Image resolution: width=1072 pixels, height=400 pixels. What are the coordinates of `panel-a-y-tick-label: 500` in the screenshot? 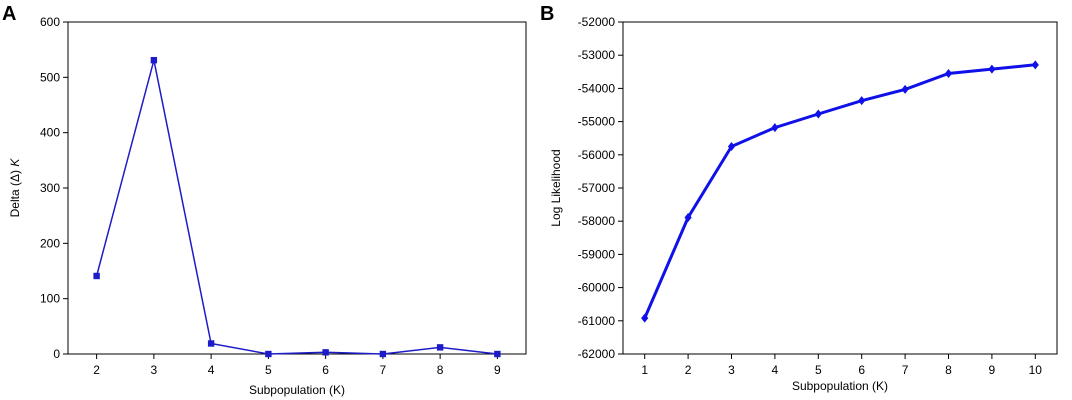 It's located at (50, 77).